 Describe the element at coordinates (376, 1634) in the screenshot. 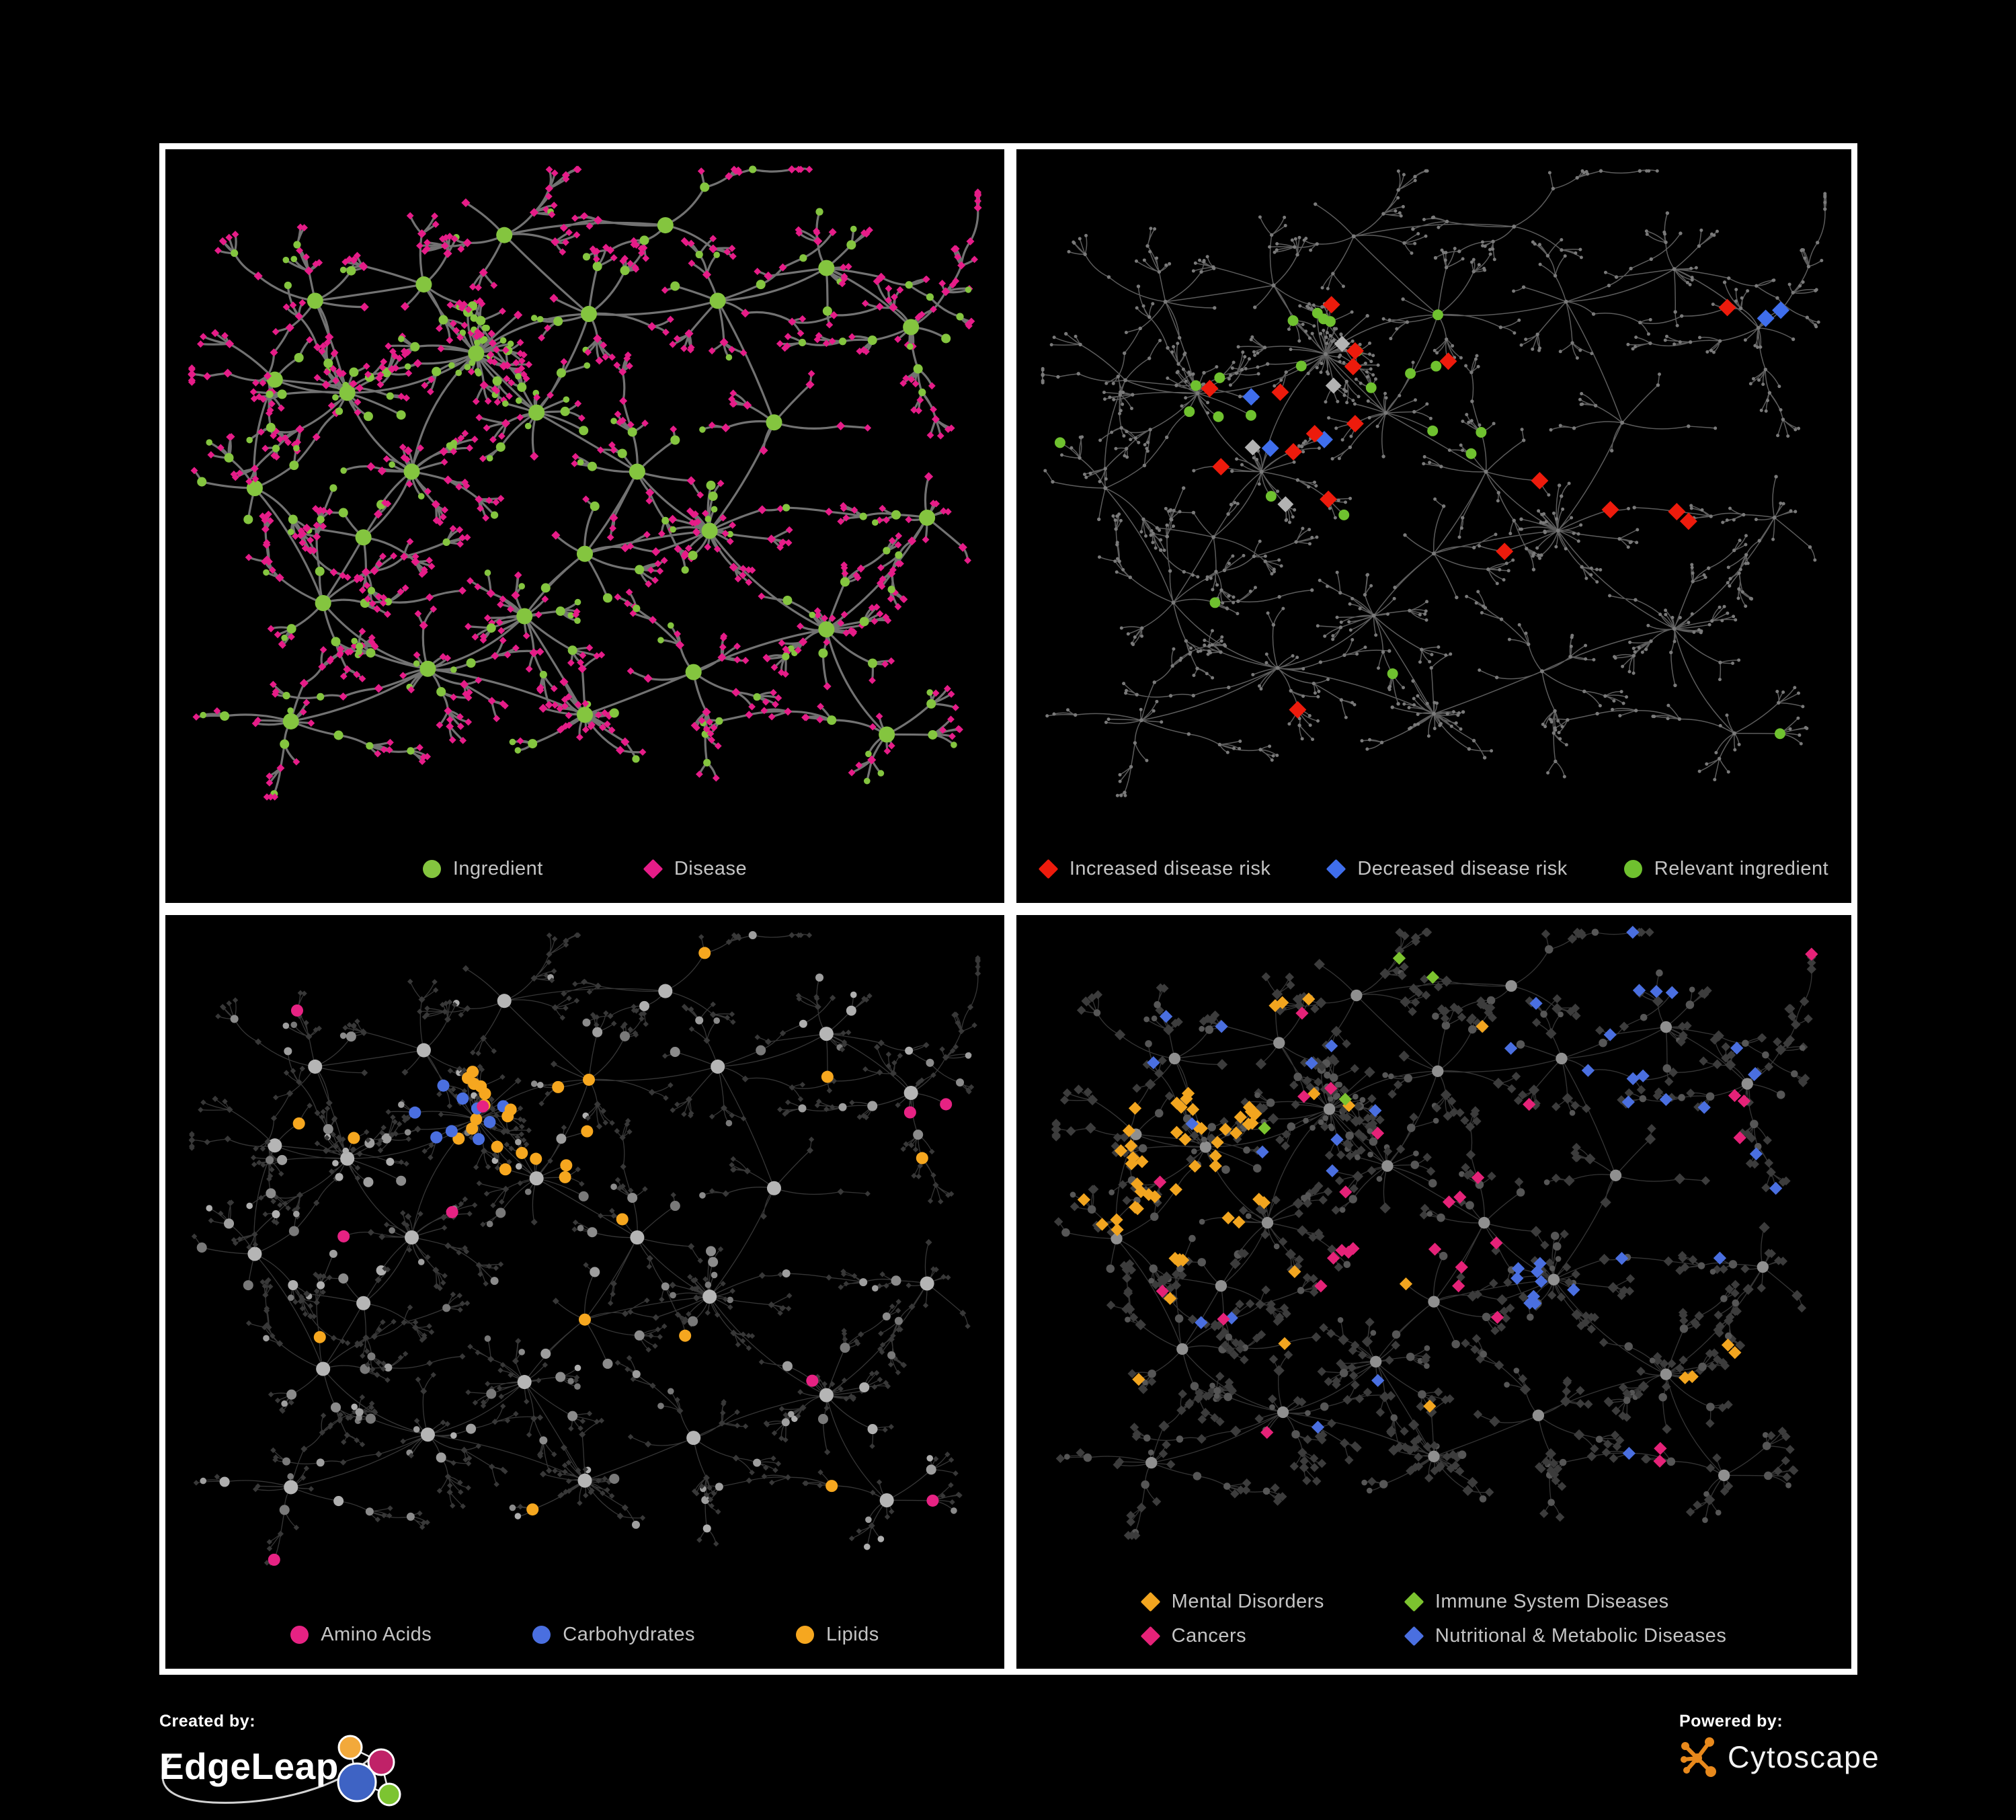

I see `legend-label: Amino Acids` at that location.